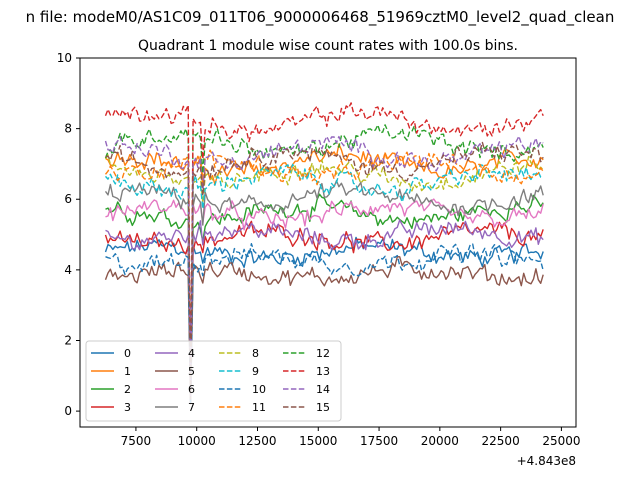  Describe the element at coordinates (318, 441) in the screenshot. I see `x-tick-label: 15000` at that location.